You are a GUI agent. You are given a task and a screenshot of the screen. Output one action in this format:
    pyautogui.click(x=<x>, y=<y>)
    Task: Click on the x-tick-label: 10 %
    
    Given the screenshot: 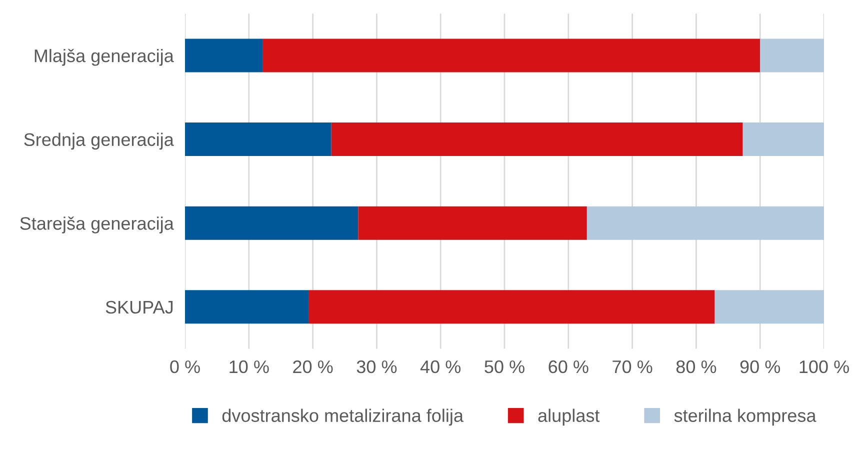 What is the action you would take?
    pyautogui.click(x=249, y=367)
    